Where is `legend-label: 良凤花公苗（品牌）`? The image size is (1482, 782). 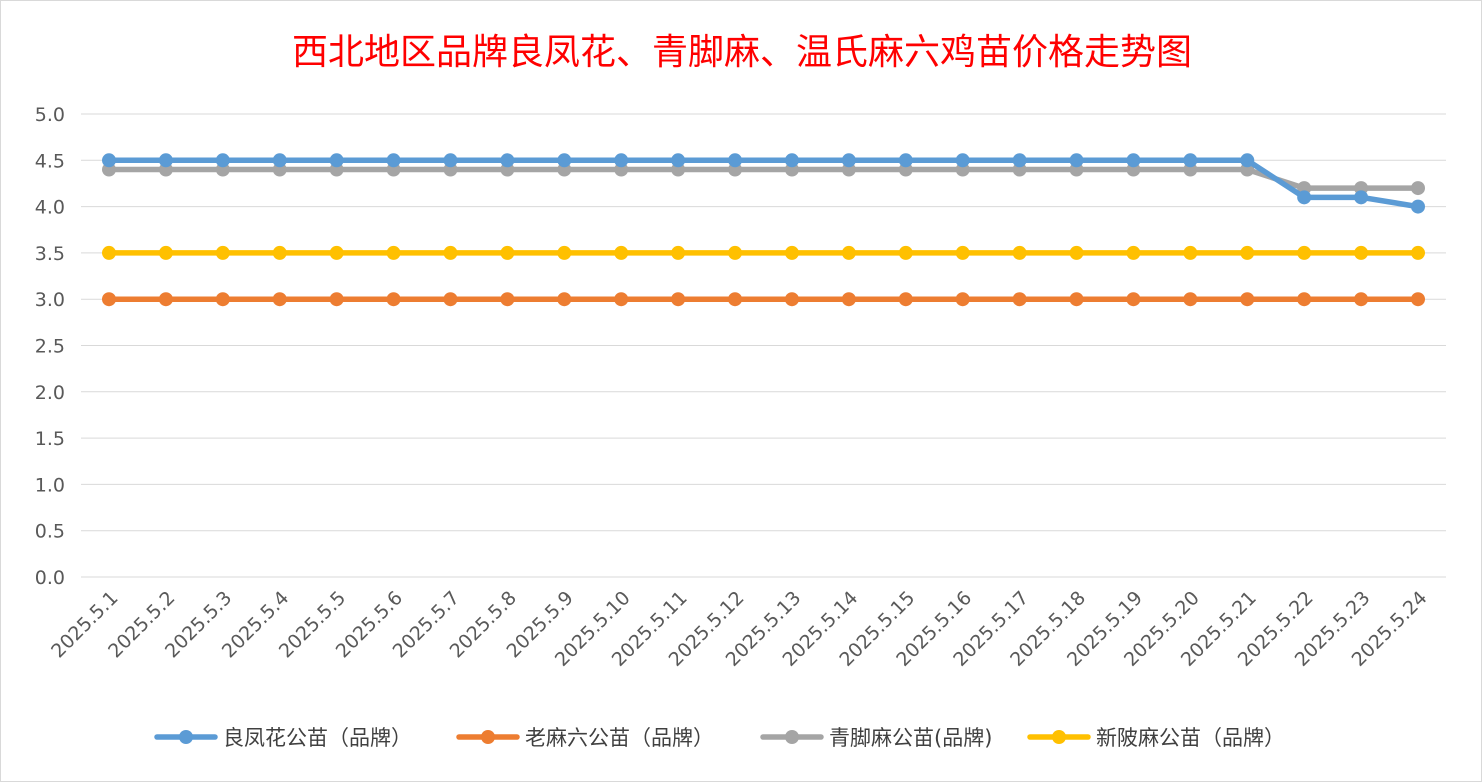 legend-label: 良凤花公苗（品牌） is located at coordinates (317, 738).